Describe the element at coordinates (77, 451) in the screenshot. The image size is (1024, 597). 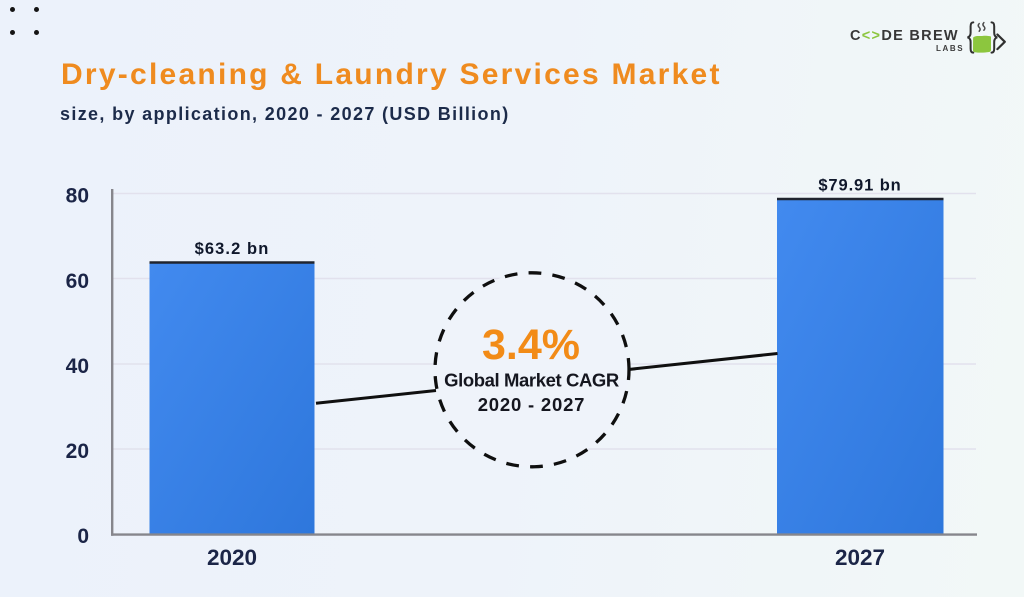
I see `svg-text: 20` at that location.